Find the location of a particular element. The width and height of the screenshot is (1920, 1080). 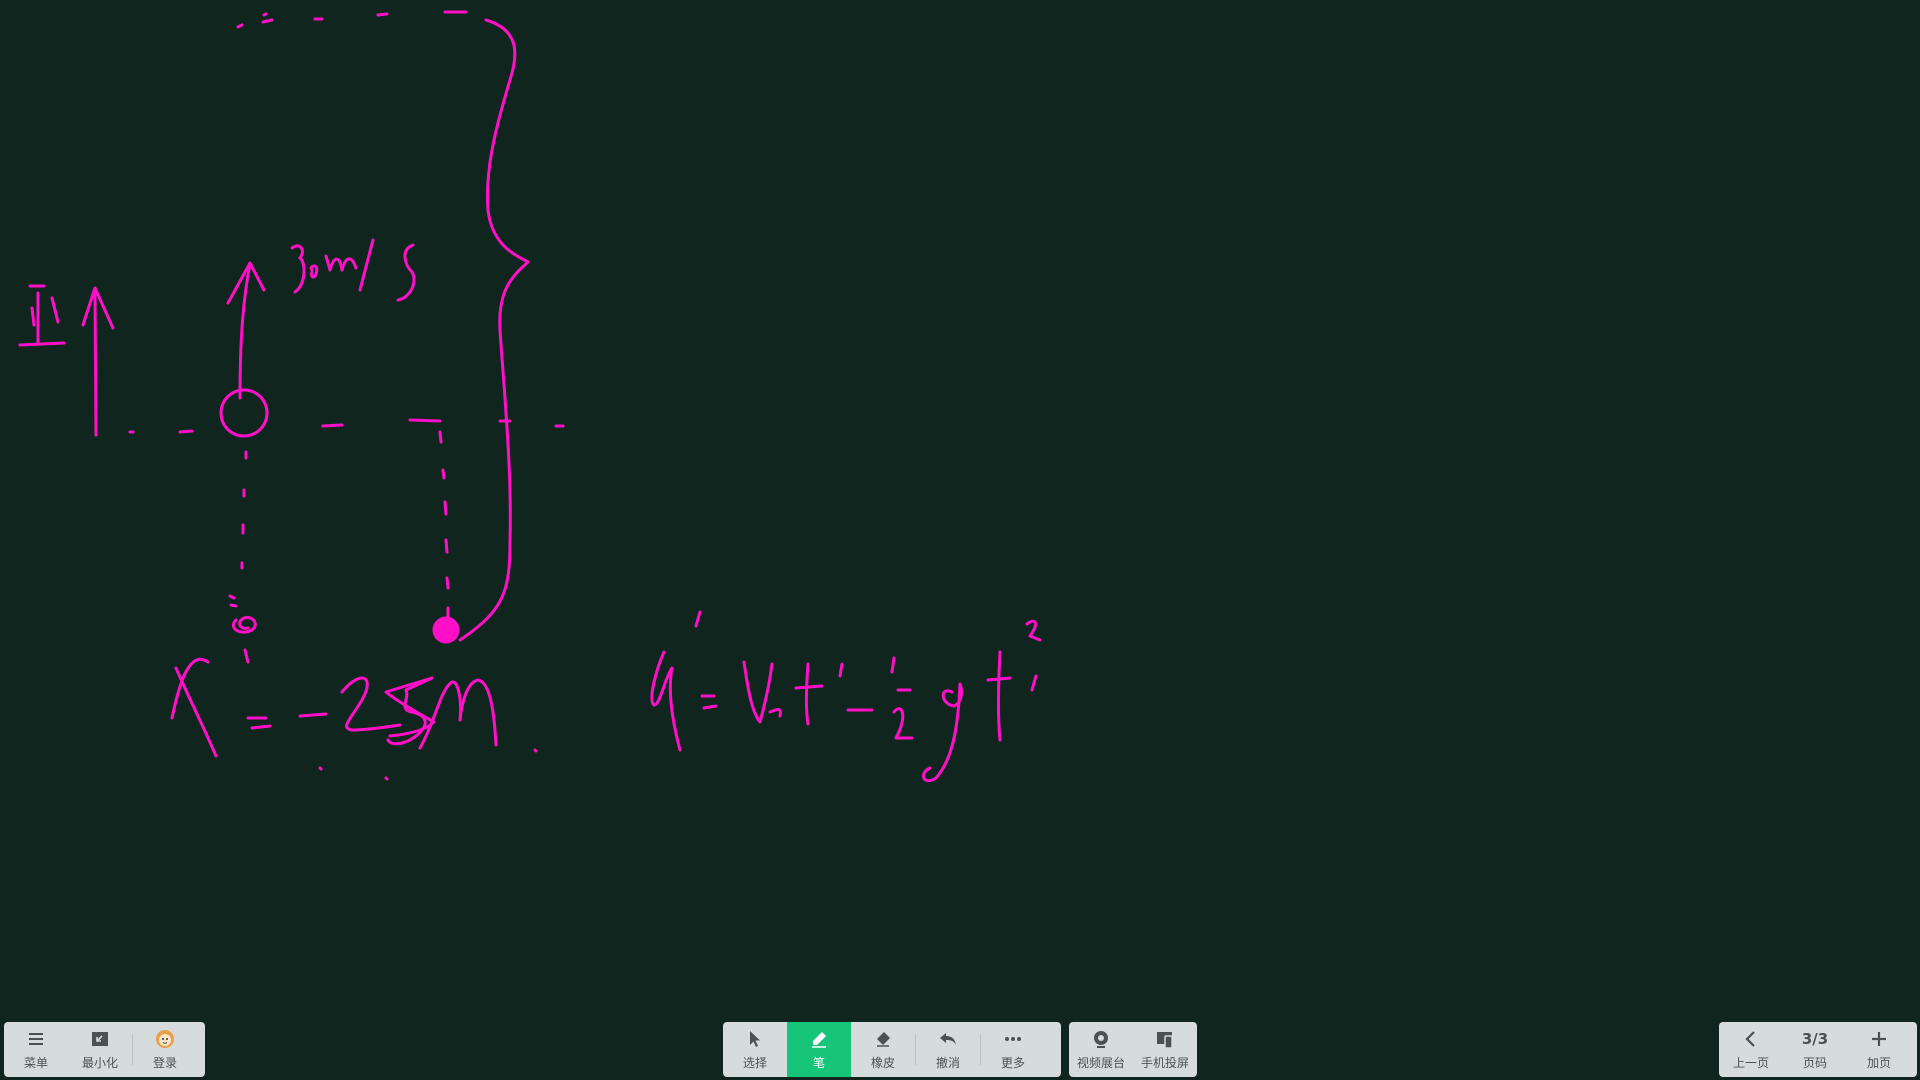

page-label: 页码 is located at coordinates (1814, 1063).